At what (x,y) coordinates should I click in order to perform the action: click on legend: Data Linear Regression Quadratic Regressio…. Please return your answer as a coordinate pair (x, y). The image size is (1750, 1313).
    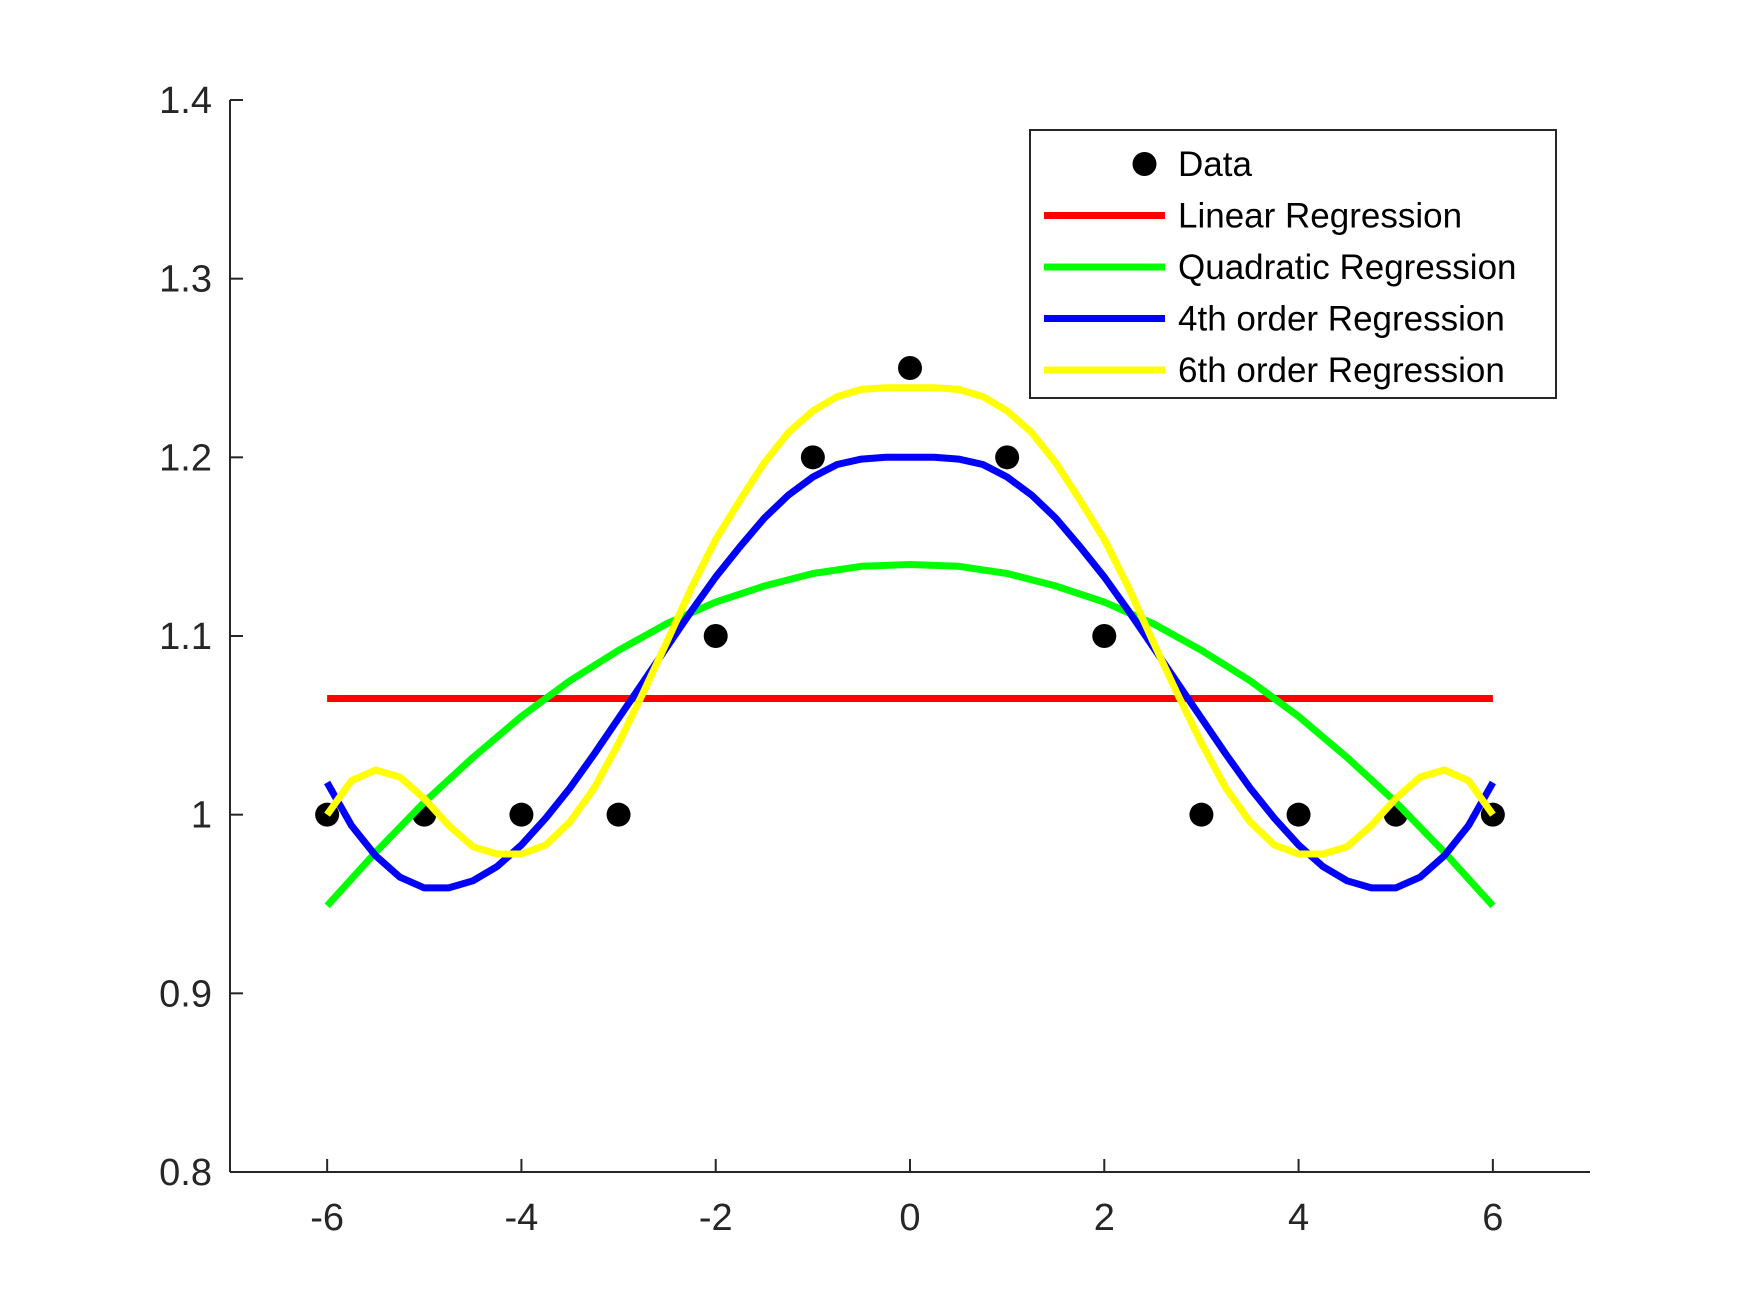
    Looking at the image, I should click on (1293, 264).